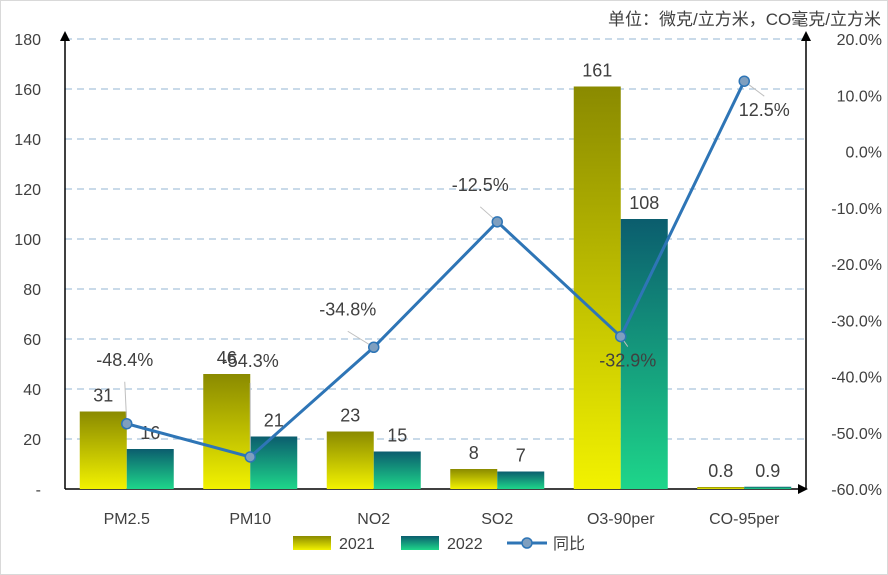 This screenshot has height=575, width=888. I want to click on x-axis-arrow, so click(803, 489).